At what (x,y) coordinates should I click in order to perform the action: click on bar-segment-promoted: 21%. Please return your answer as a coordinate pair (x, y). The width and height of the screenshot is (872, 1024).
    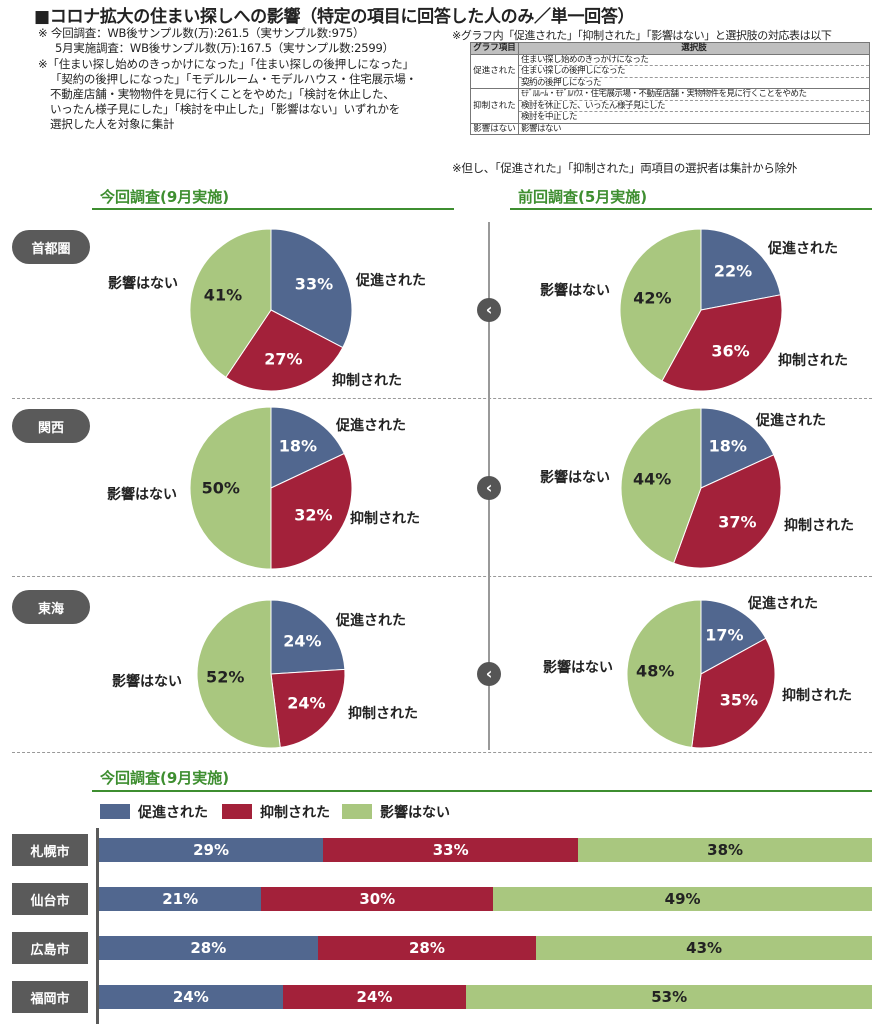
    Looking at the image, I should click on (180, 899).